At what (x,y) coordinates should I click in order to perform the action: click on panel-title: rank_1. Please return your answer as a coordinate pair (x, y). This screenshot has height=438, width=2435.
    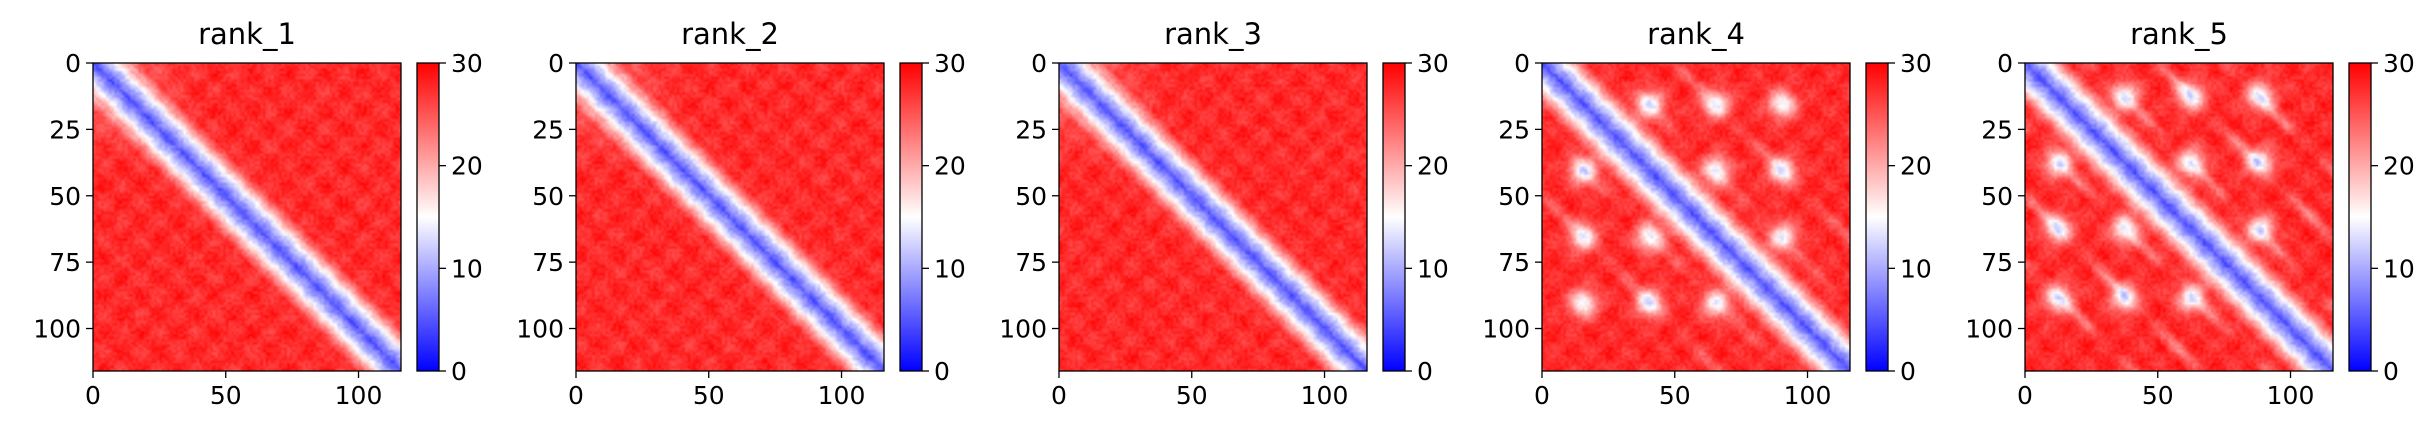
    Looking at the image, I should click on (247, 34).